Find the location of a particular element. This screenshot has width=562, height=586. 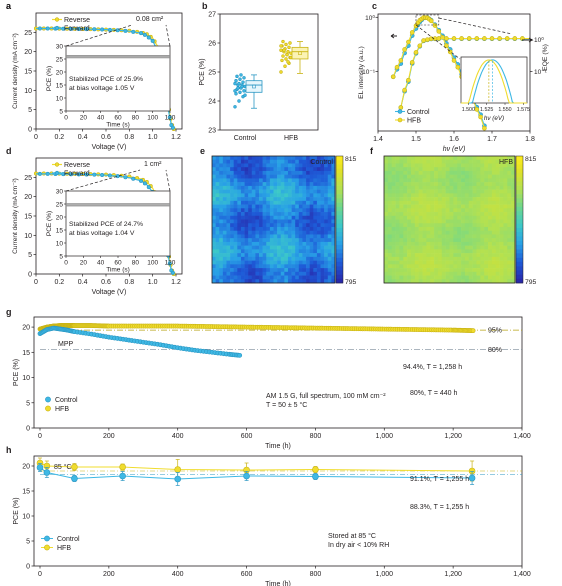

x-tick-label: 0 is located at coordinates (40, 436).